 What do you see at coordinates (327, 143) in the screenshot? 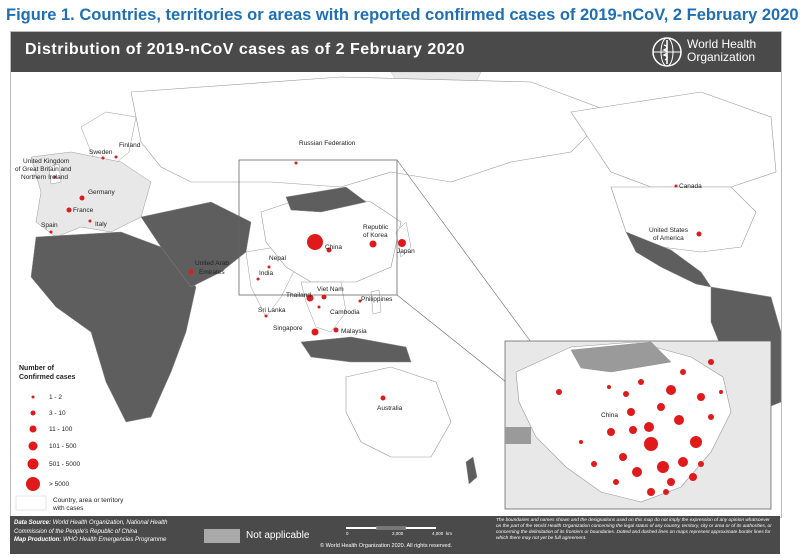
I see `label-russia: Russian Federation` at bounding box center [327, 143].